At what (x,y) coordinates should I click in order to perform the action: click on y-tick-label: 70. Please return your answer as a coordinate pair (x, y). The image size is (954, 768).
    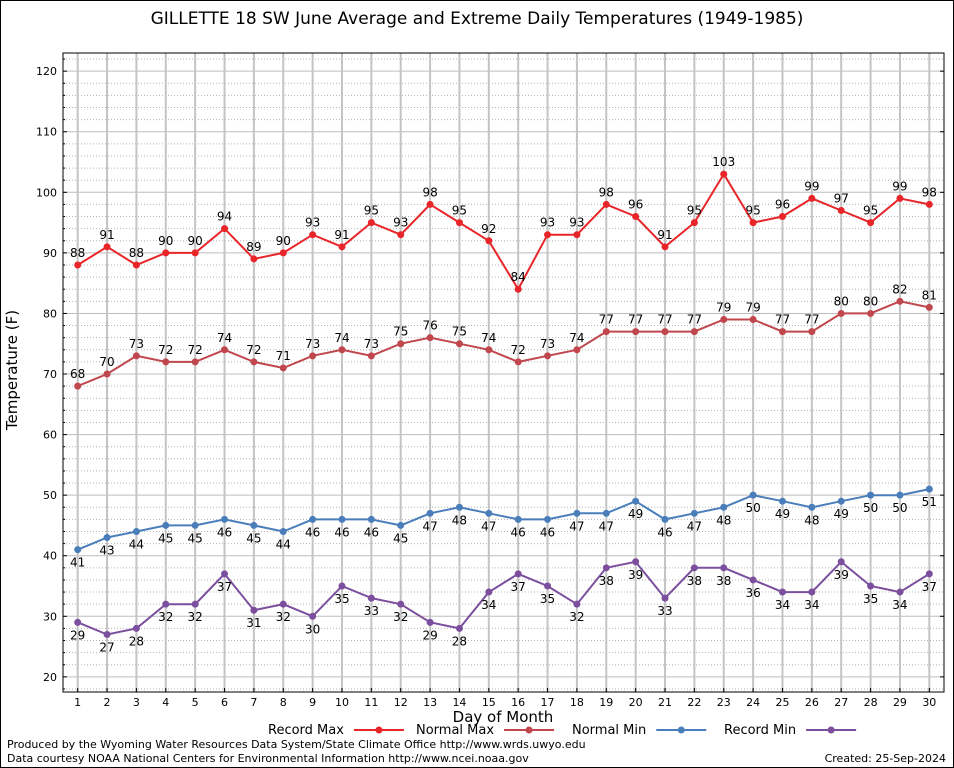
    Looking at the image, I should click on (50, 374).